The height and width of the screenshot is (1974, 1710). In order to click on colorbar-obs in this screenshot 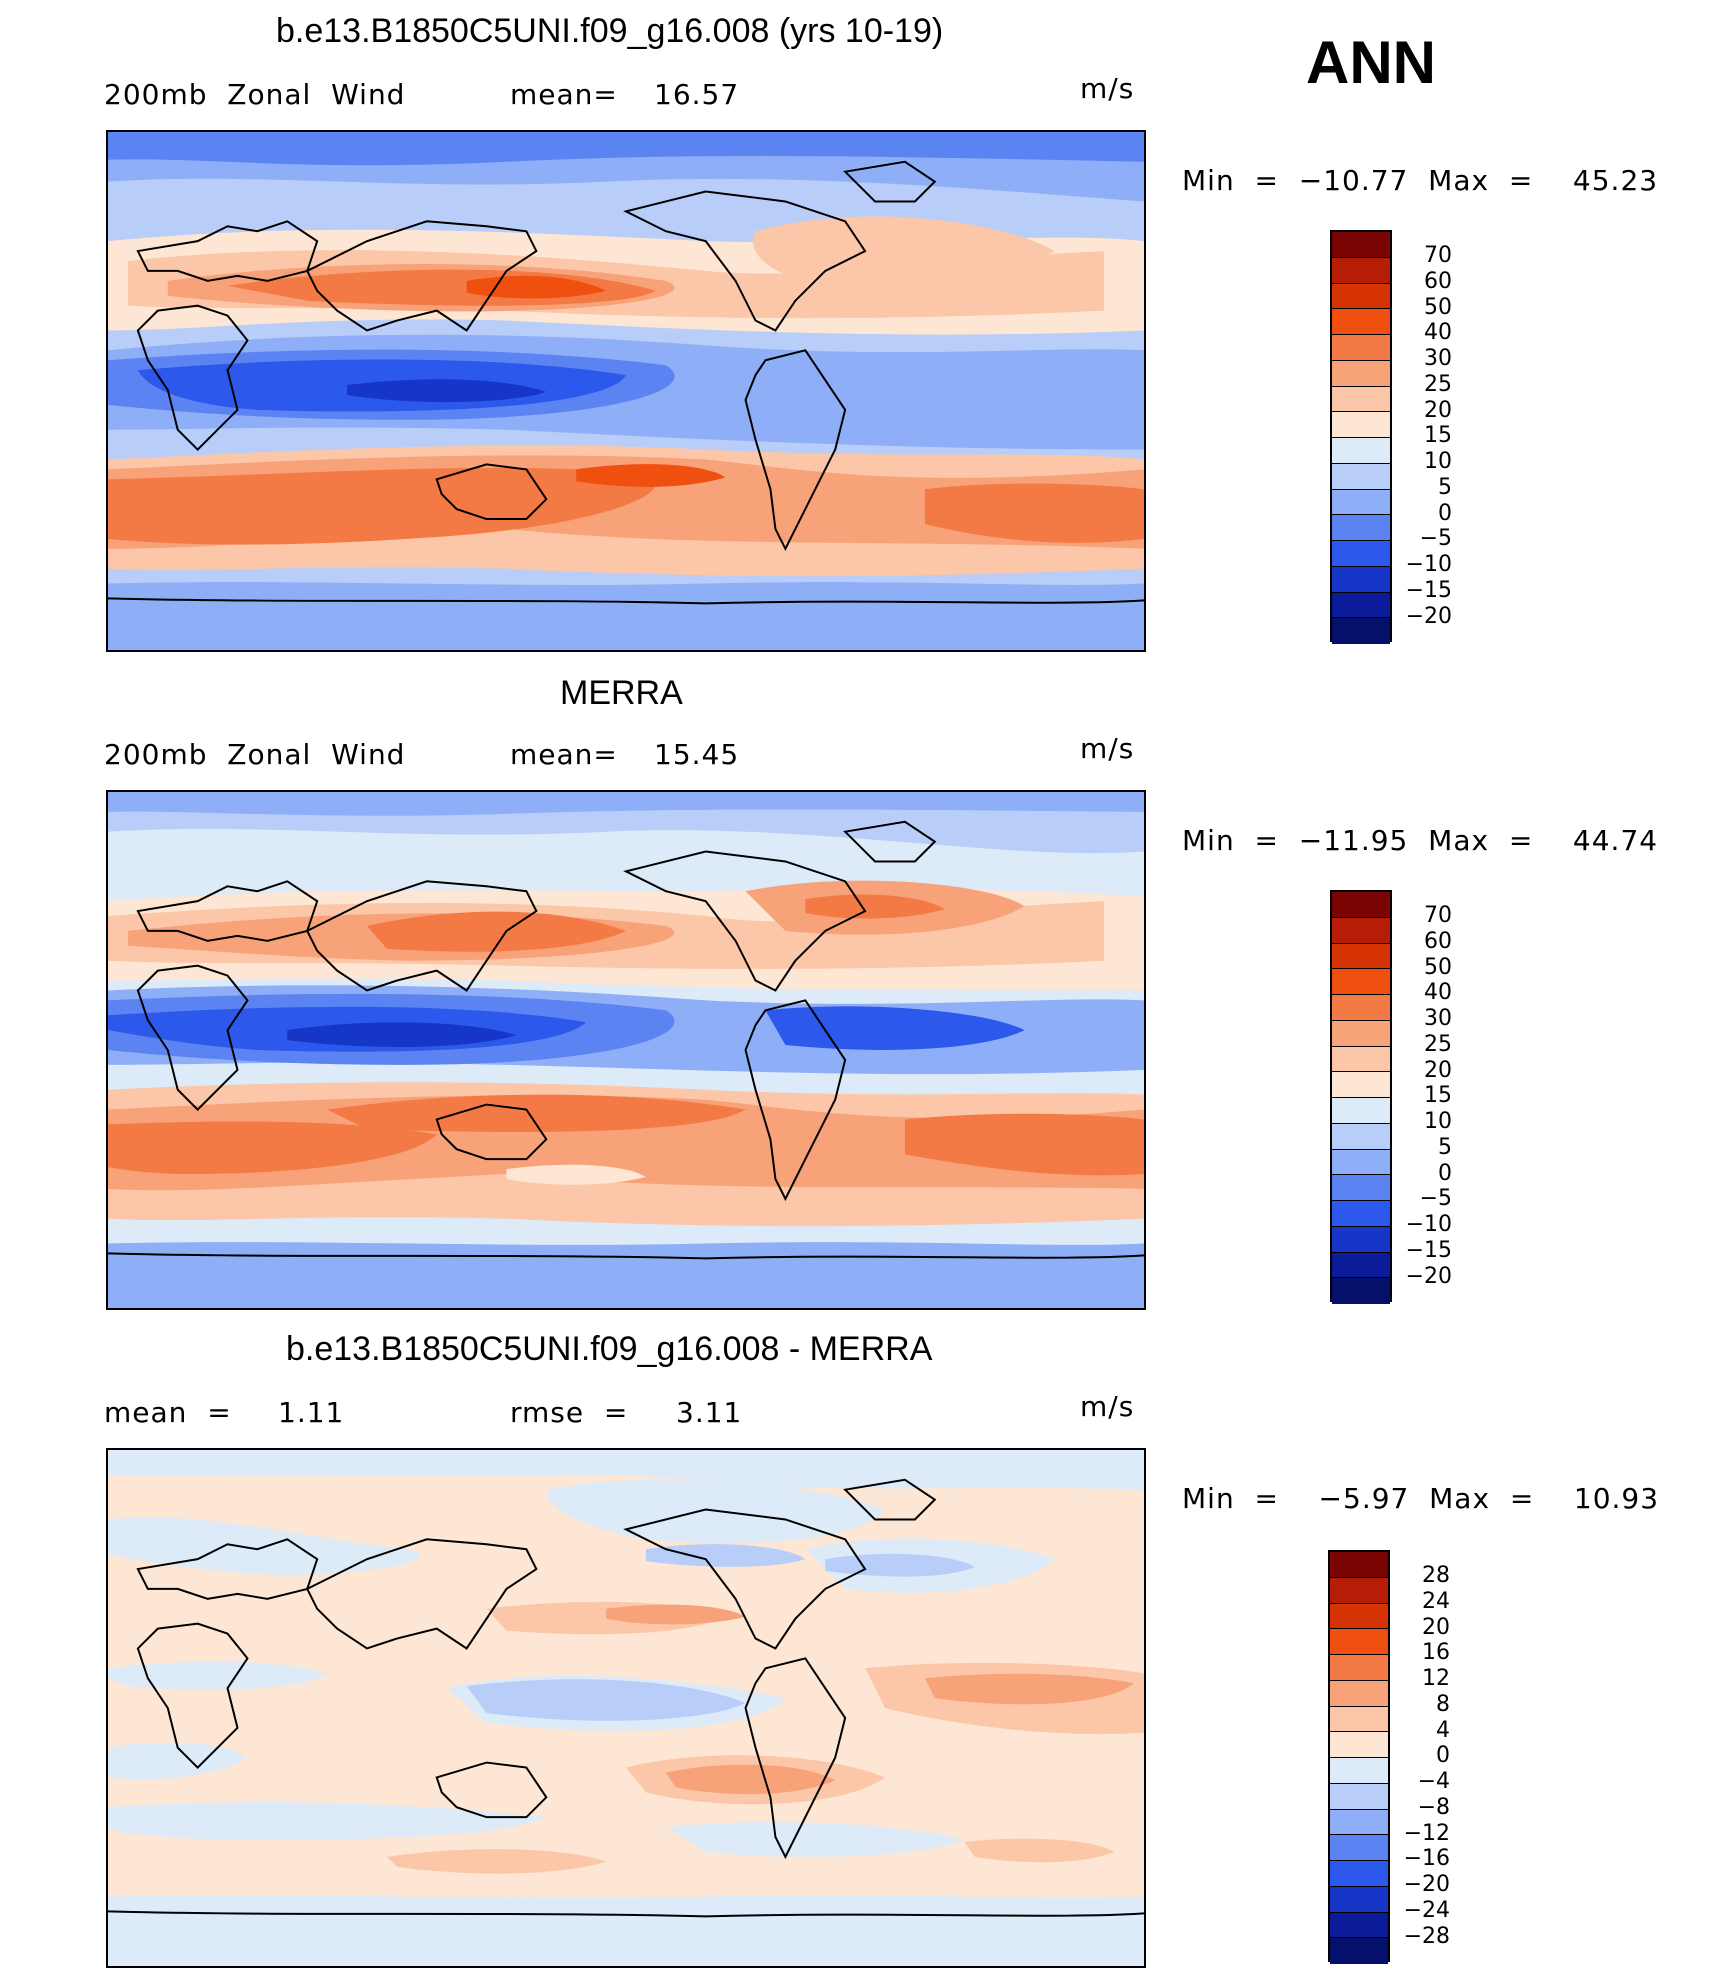, I will do `click(1361, 1097)`.